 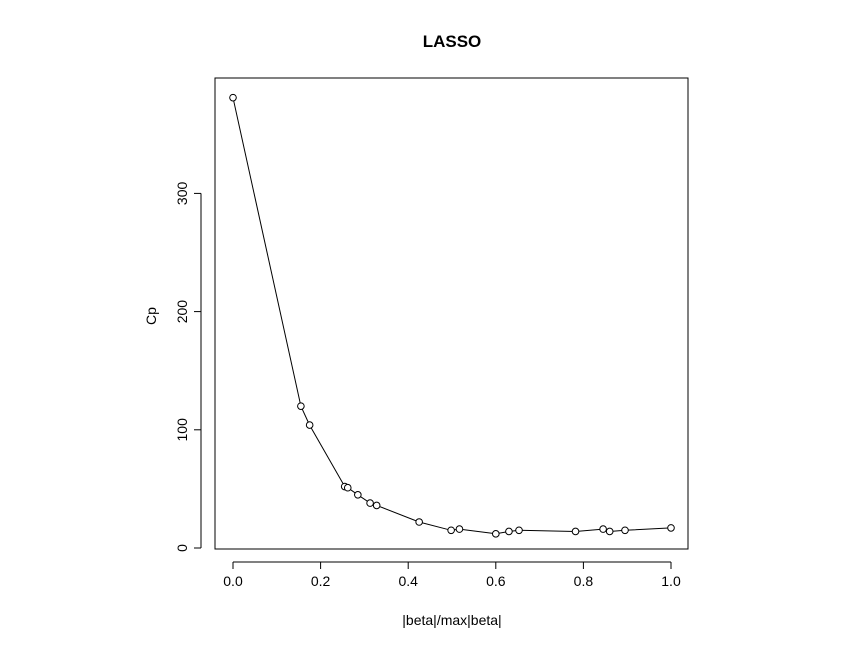 I want to click on y-tick-label: 200, so click(x=182, y=312).